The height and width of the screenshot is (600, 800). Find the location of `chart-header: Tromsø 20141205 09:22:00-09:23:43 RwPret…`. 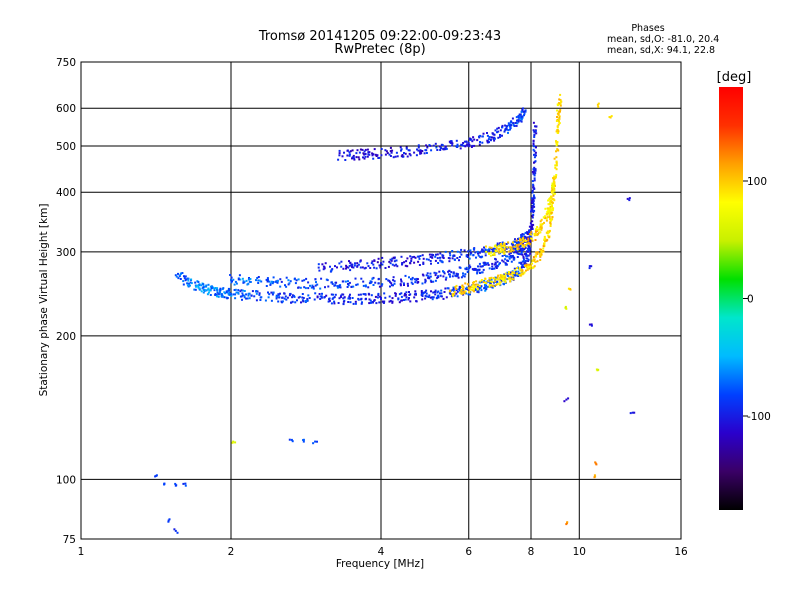

chart-header: Tromsø 20141205 09:22:00-09:23:43 RwPret… is located at coordinates (379, 43).